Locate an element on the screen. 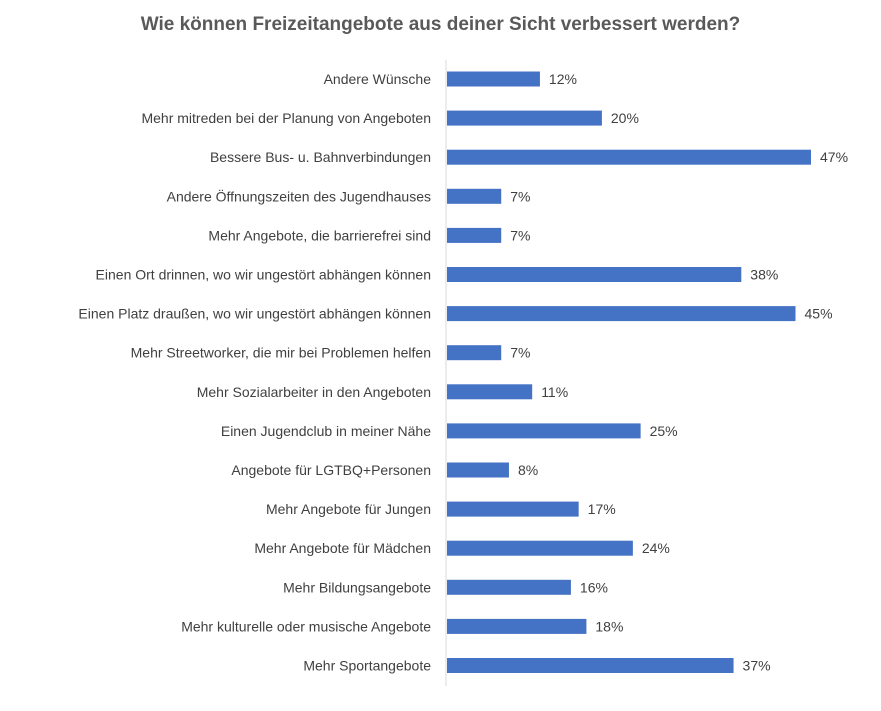 The width and height of the screenshot is (881, 711). data-label: 12% is located at coordinates (563, 79).